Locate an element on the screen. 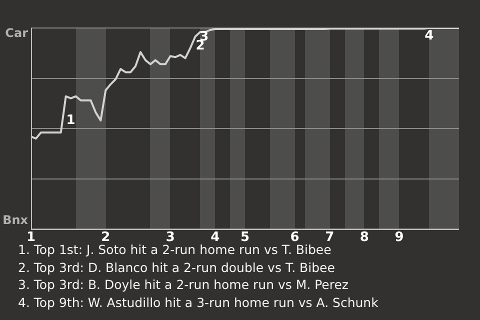 The height and width of the screenshot is (320, 480). text: 2. Top 3rd: D. Blanco hit a 2-run double vs T. Bibee is located at coordinates (177, 267).